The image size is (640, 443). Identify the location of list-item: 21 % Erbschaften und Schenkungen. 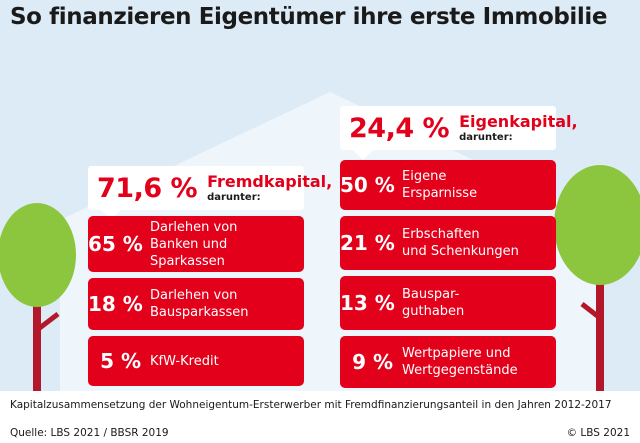
(448, 243).